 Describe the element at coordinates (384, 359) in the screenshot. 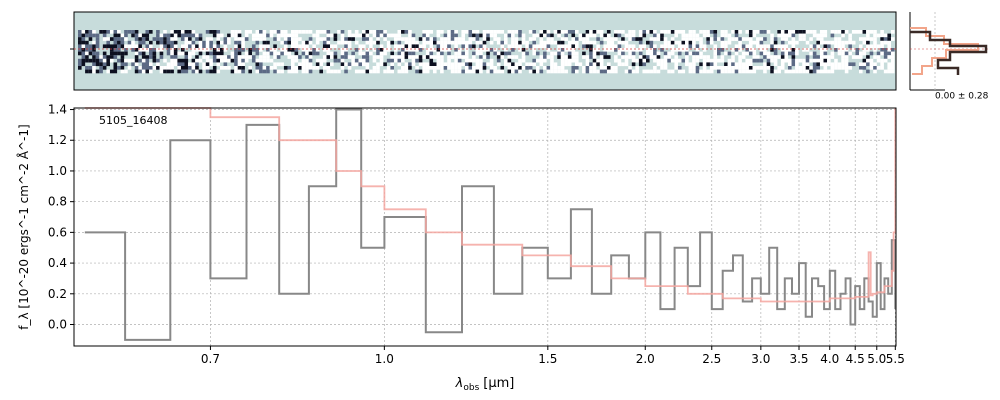

I see `x-tick-label-1: 1.0` at that location.